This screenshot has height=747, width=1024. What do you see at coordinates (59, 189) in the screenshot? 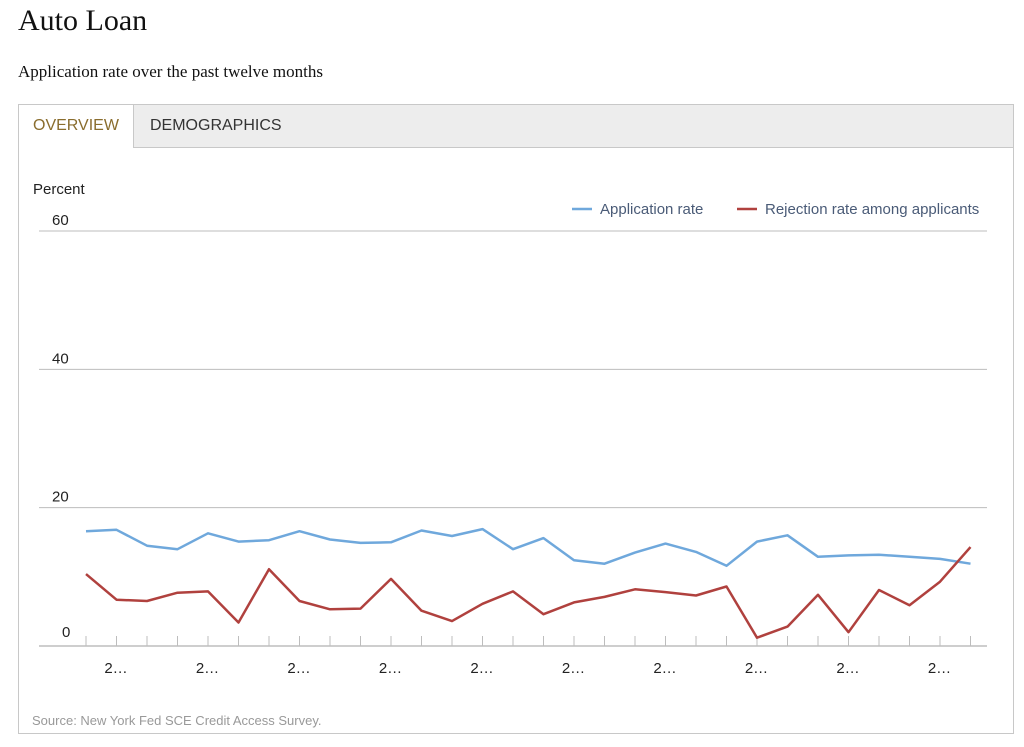
I see `y-axis-label: Percent` at bounding box center [59, 189].